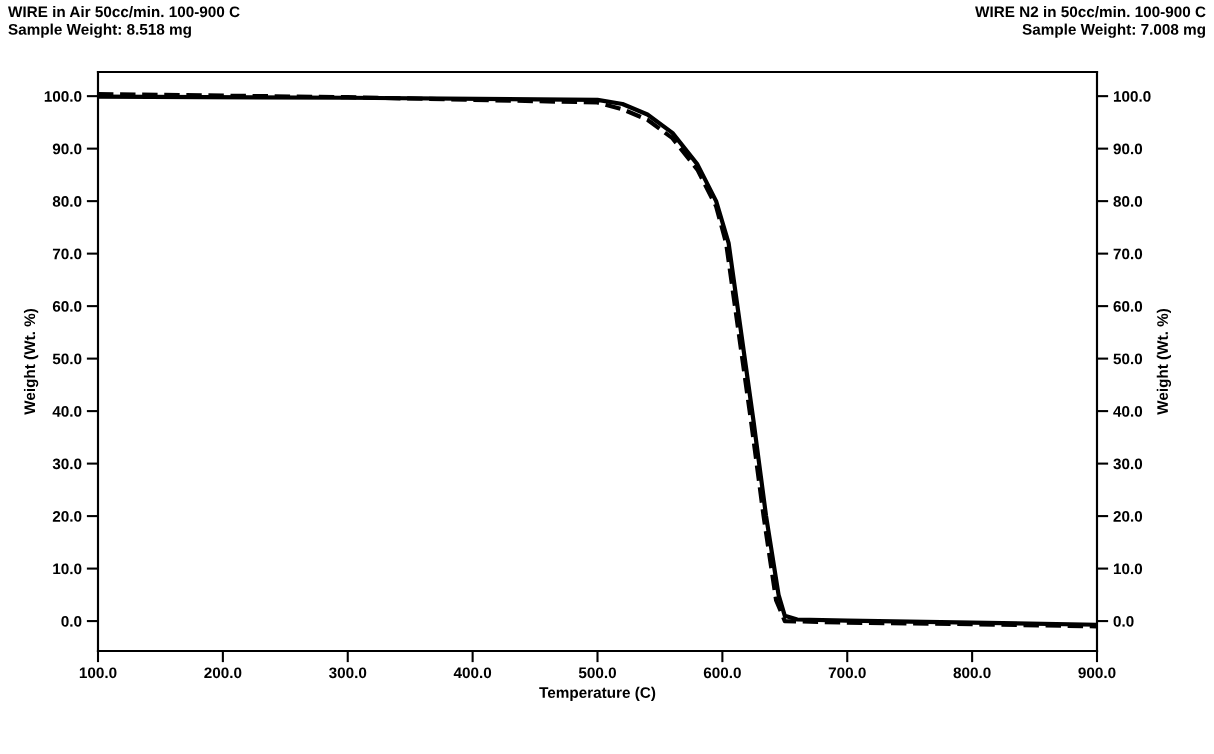 Image resolution: width=1214 pixels, height=754 pixels. I want to click on x-tick-label: 500.0, so click(597, 673).